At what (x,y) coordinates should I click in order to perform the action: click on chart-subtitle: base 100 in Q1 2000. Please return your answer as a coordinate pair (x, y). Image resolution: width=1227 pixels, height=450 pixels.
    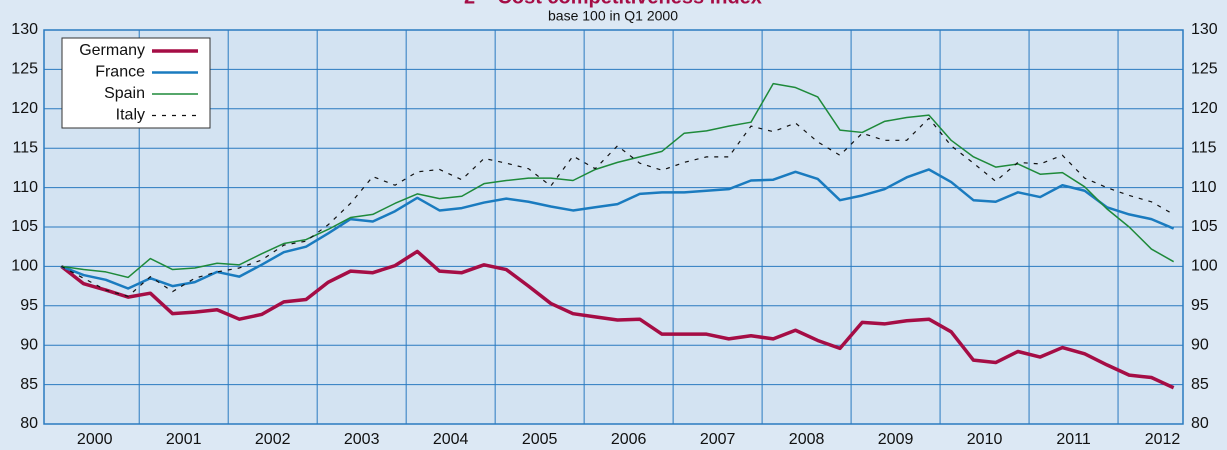
    Looking at the image, I should click on (613, 16).